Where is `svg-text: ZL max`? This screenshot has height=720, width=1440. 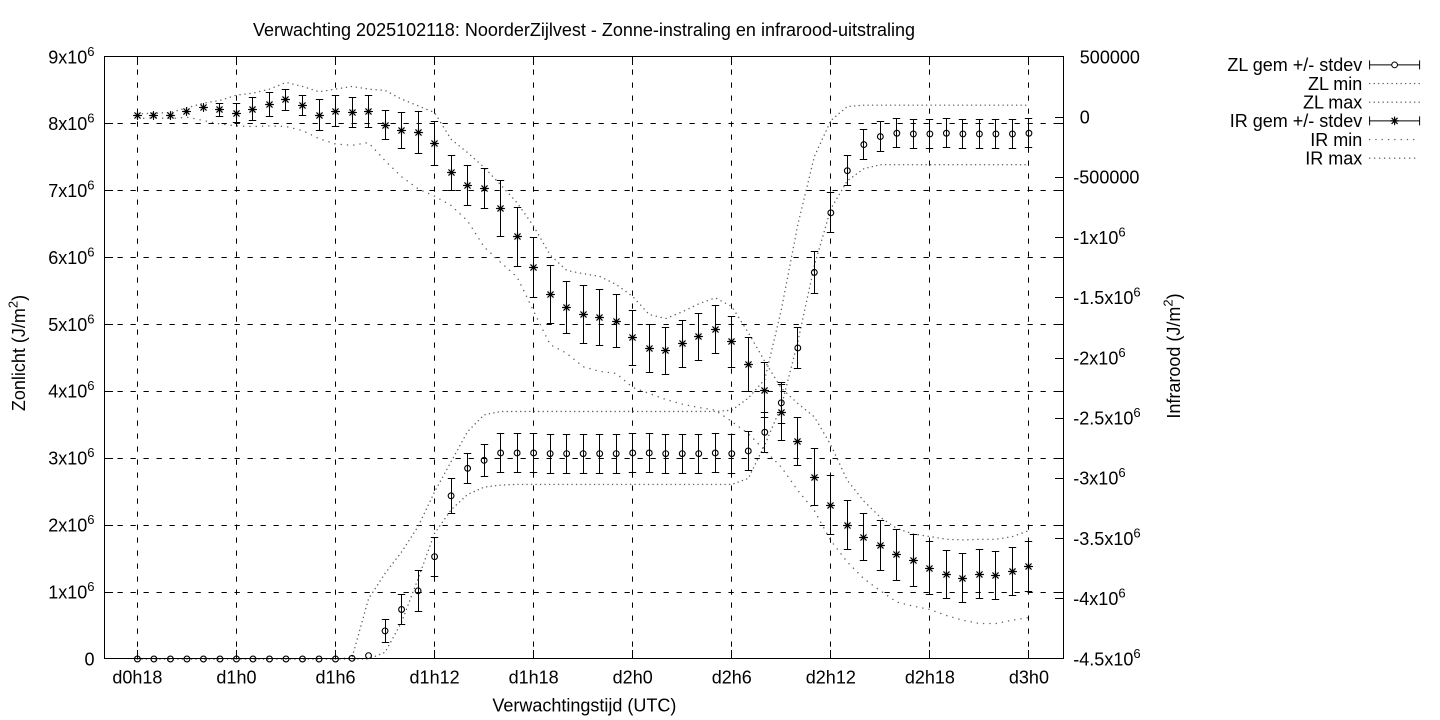
svg-text: ZL max is located at coordinates (1332, 103).